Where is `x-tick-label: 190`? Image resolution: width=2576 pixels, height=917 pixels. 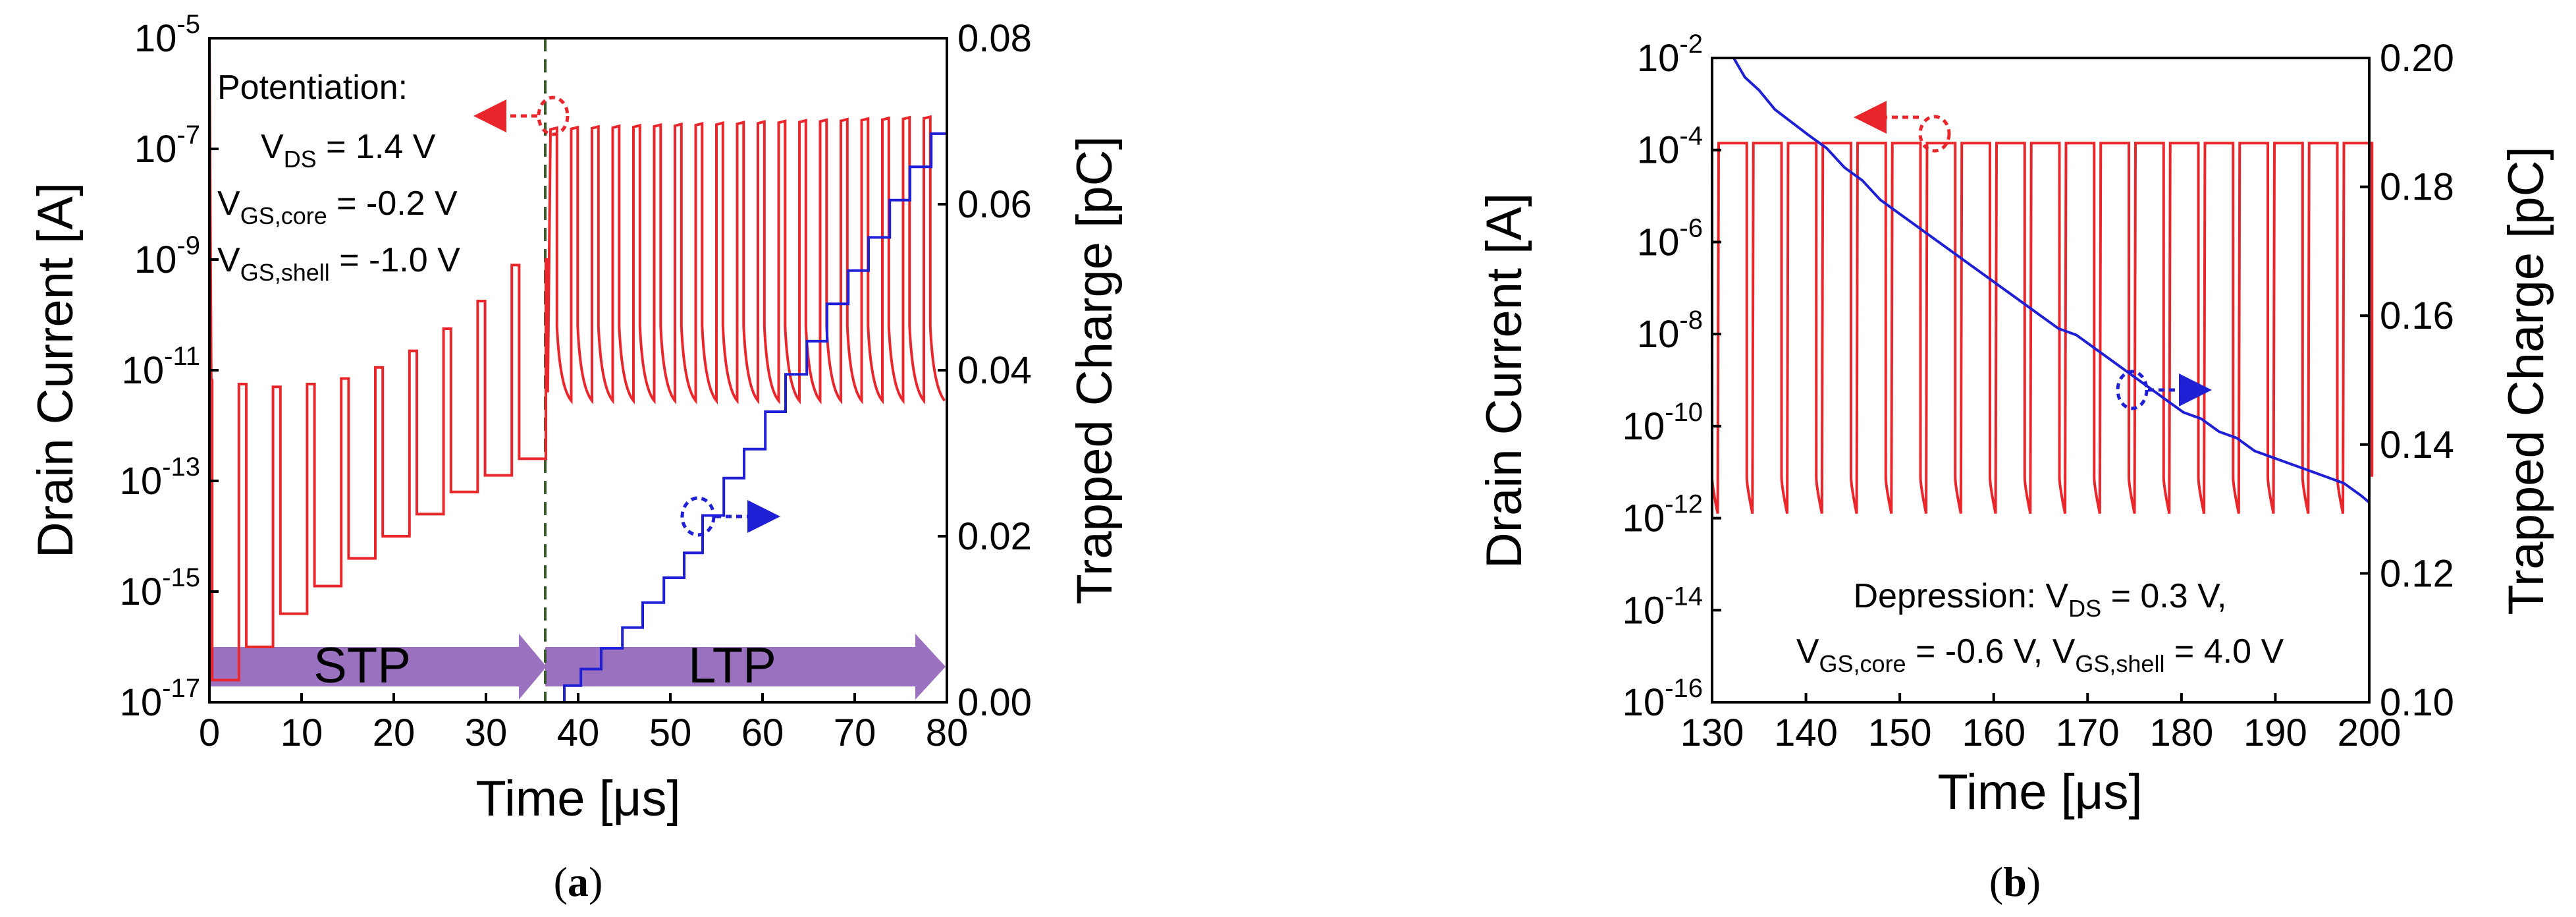
x-tick-label: 190 is located at coordinates (2275, 732).